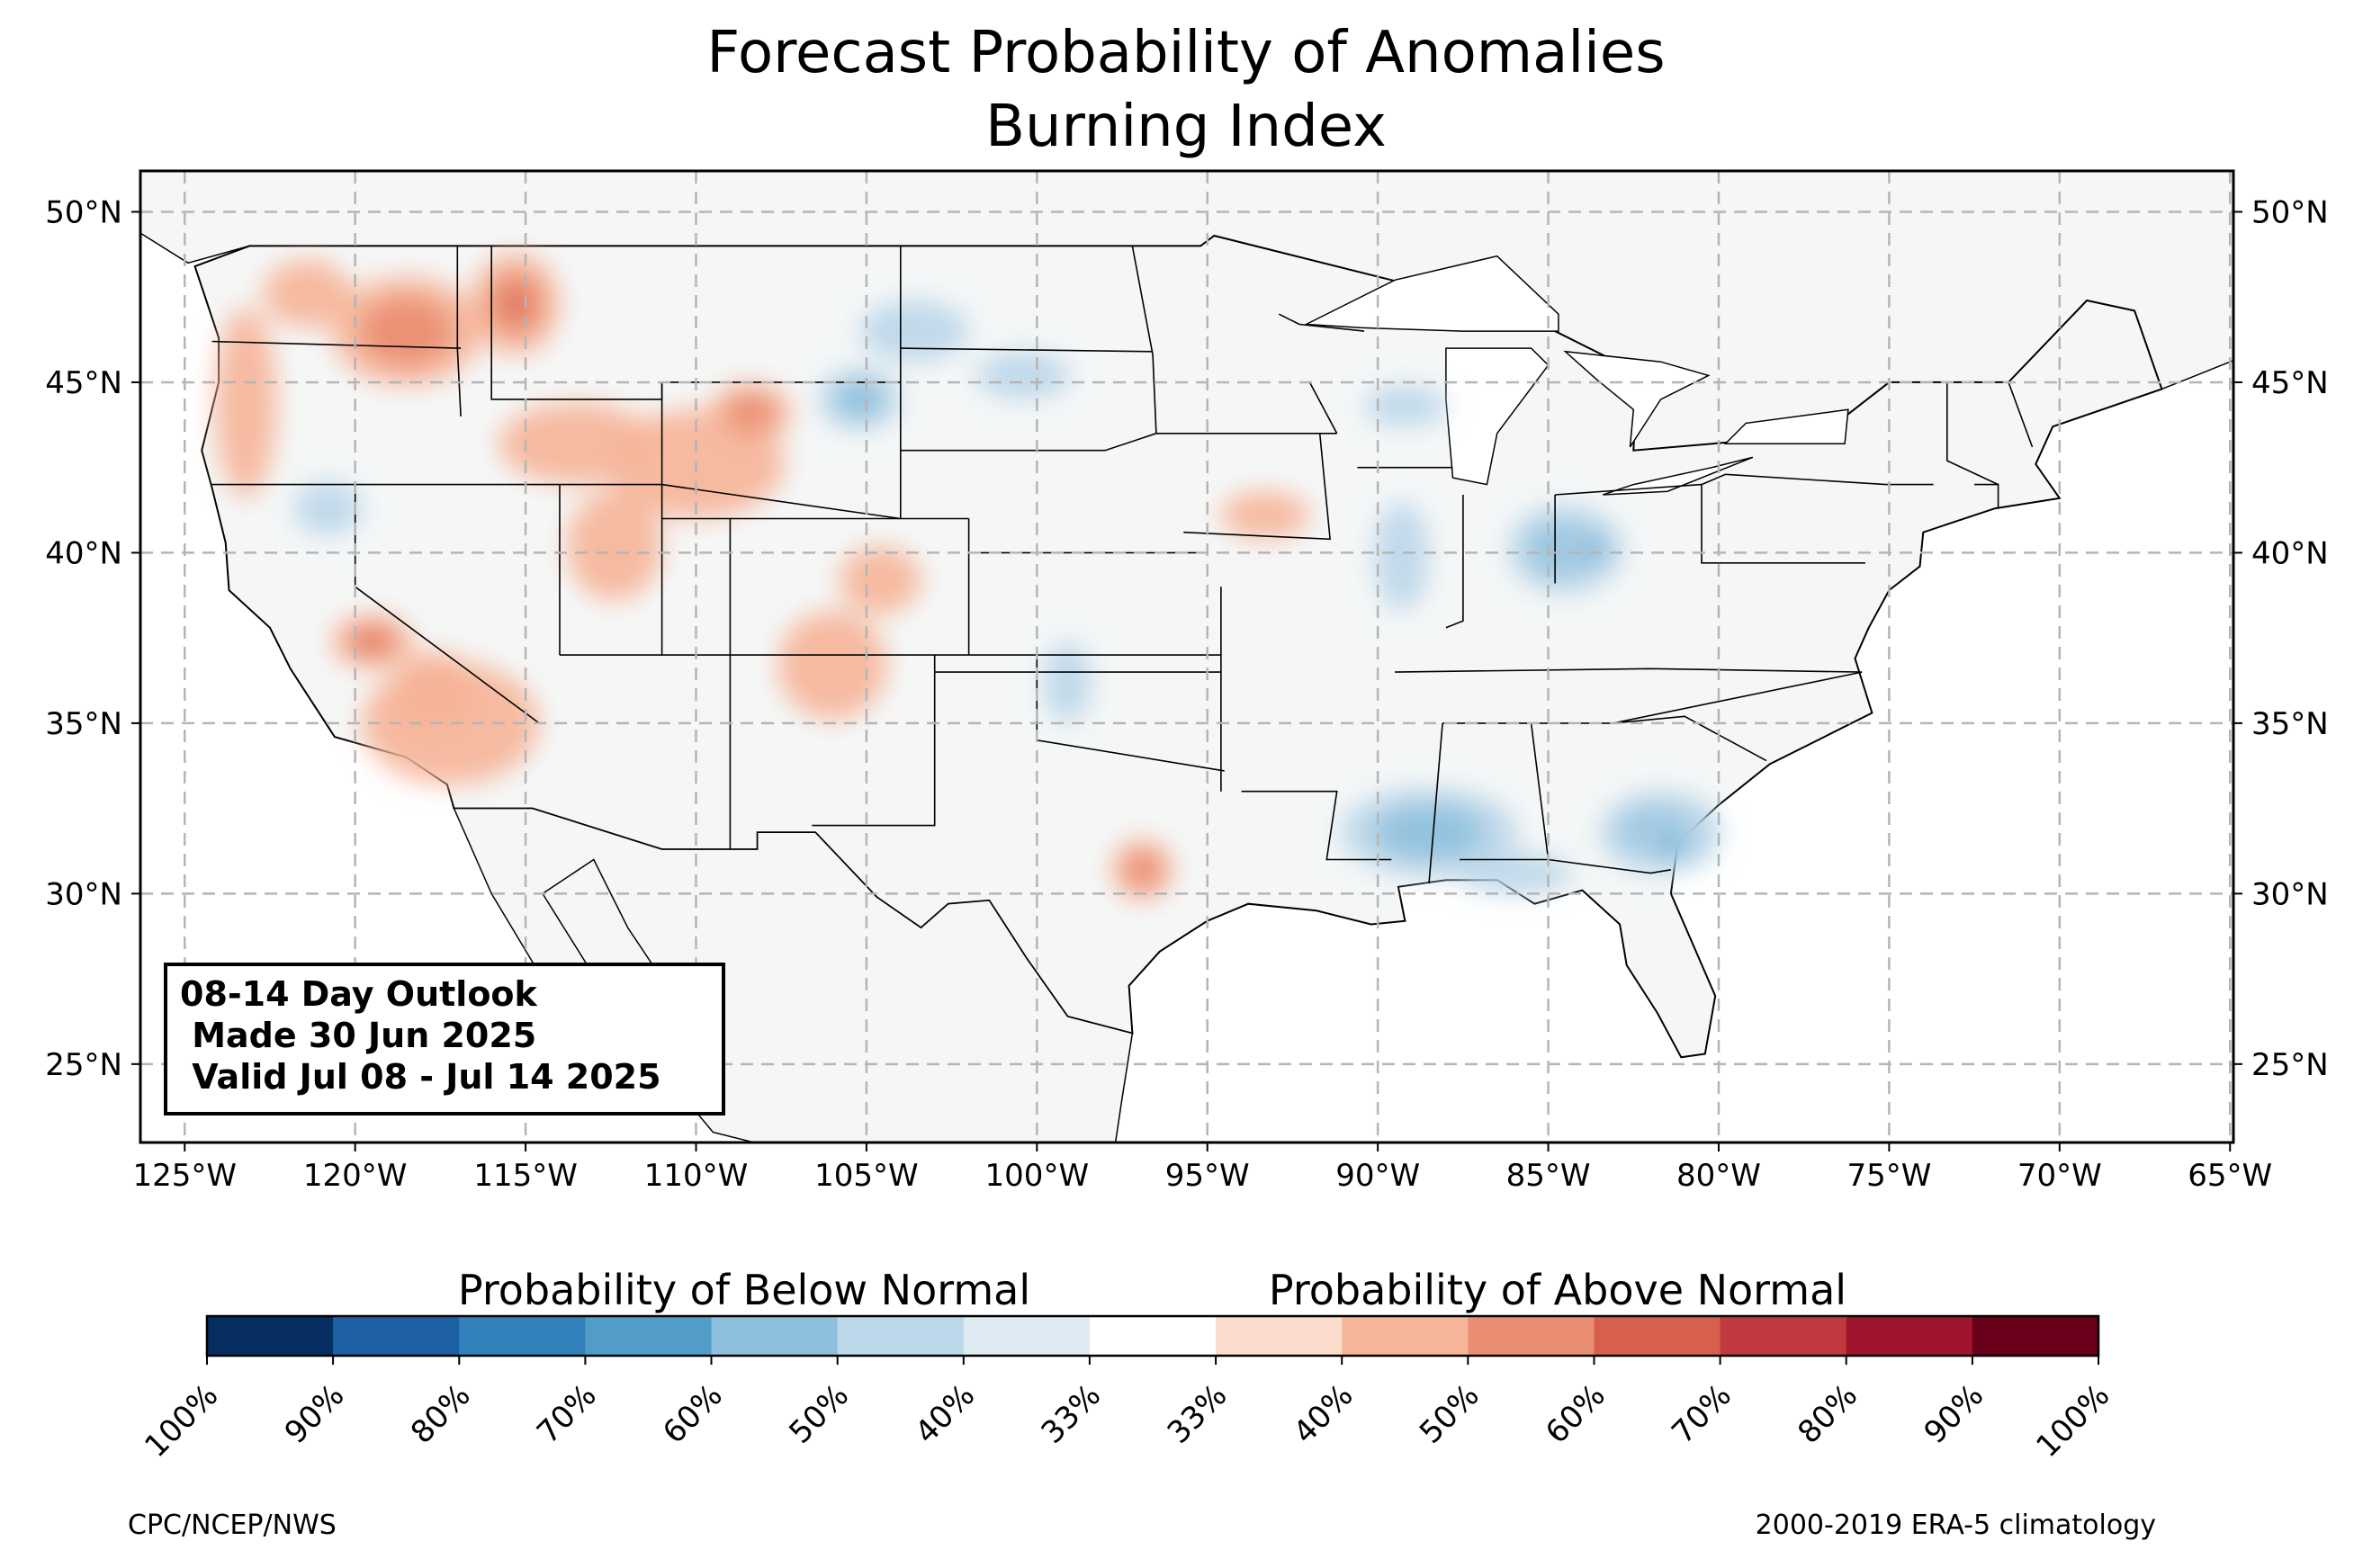 The image size is (2372, 1568). What do you see at coordinates (83, 894) in the screenshot?
I see `lat-tick-label-left: 30°N` at bounding box center [83, 894].